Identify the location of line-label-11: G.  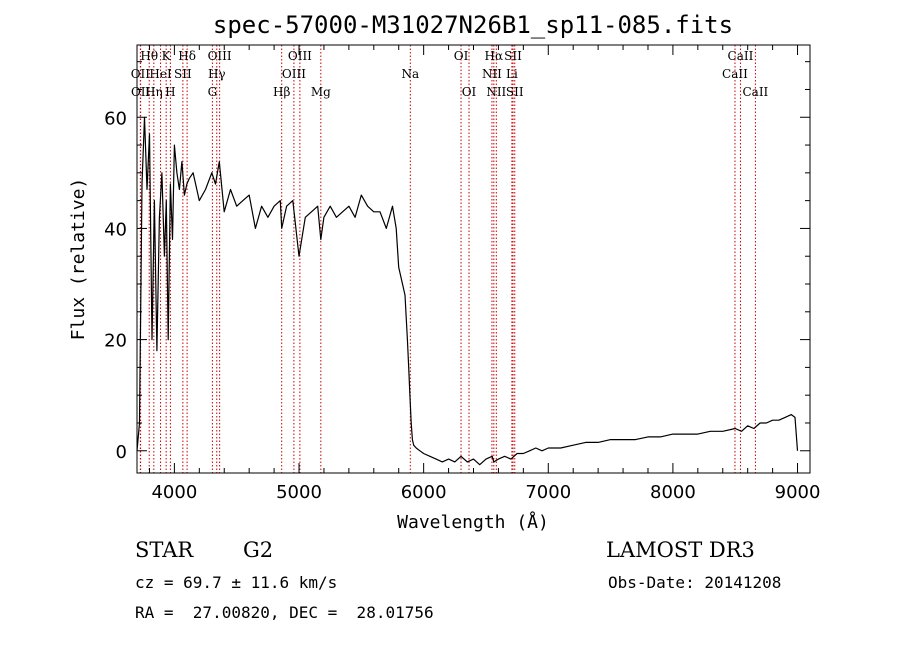
(213, 92).